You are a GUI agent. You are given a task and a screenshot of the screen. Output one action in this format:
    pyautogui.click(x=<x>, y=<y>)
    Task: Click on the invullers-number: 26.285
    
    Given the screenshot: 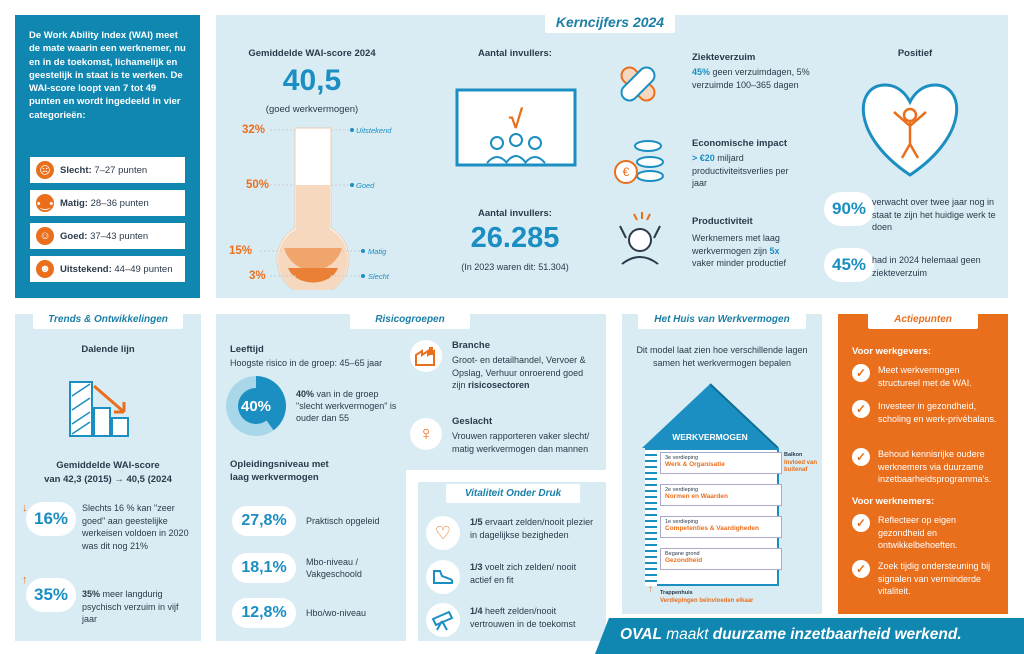 What is the action you would take?
    pyautogui.click(x=515, y=238)
    